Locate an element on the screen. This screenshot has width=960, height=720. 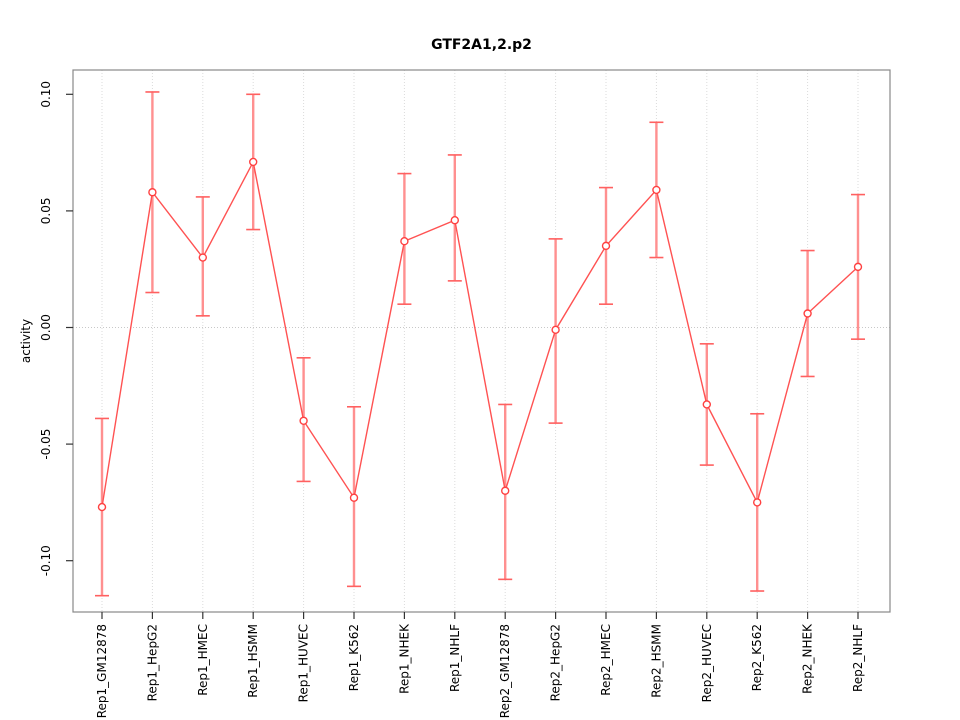
x-category-label: Rep1_HMEC is located at coordinates (203, 660).